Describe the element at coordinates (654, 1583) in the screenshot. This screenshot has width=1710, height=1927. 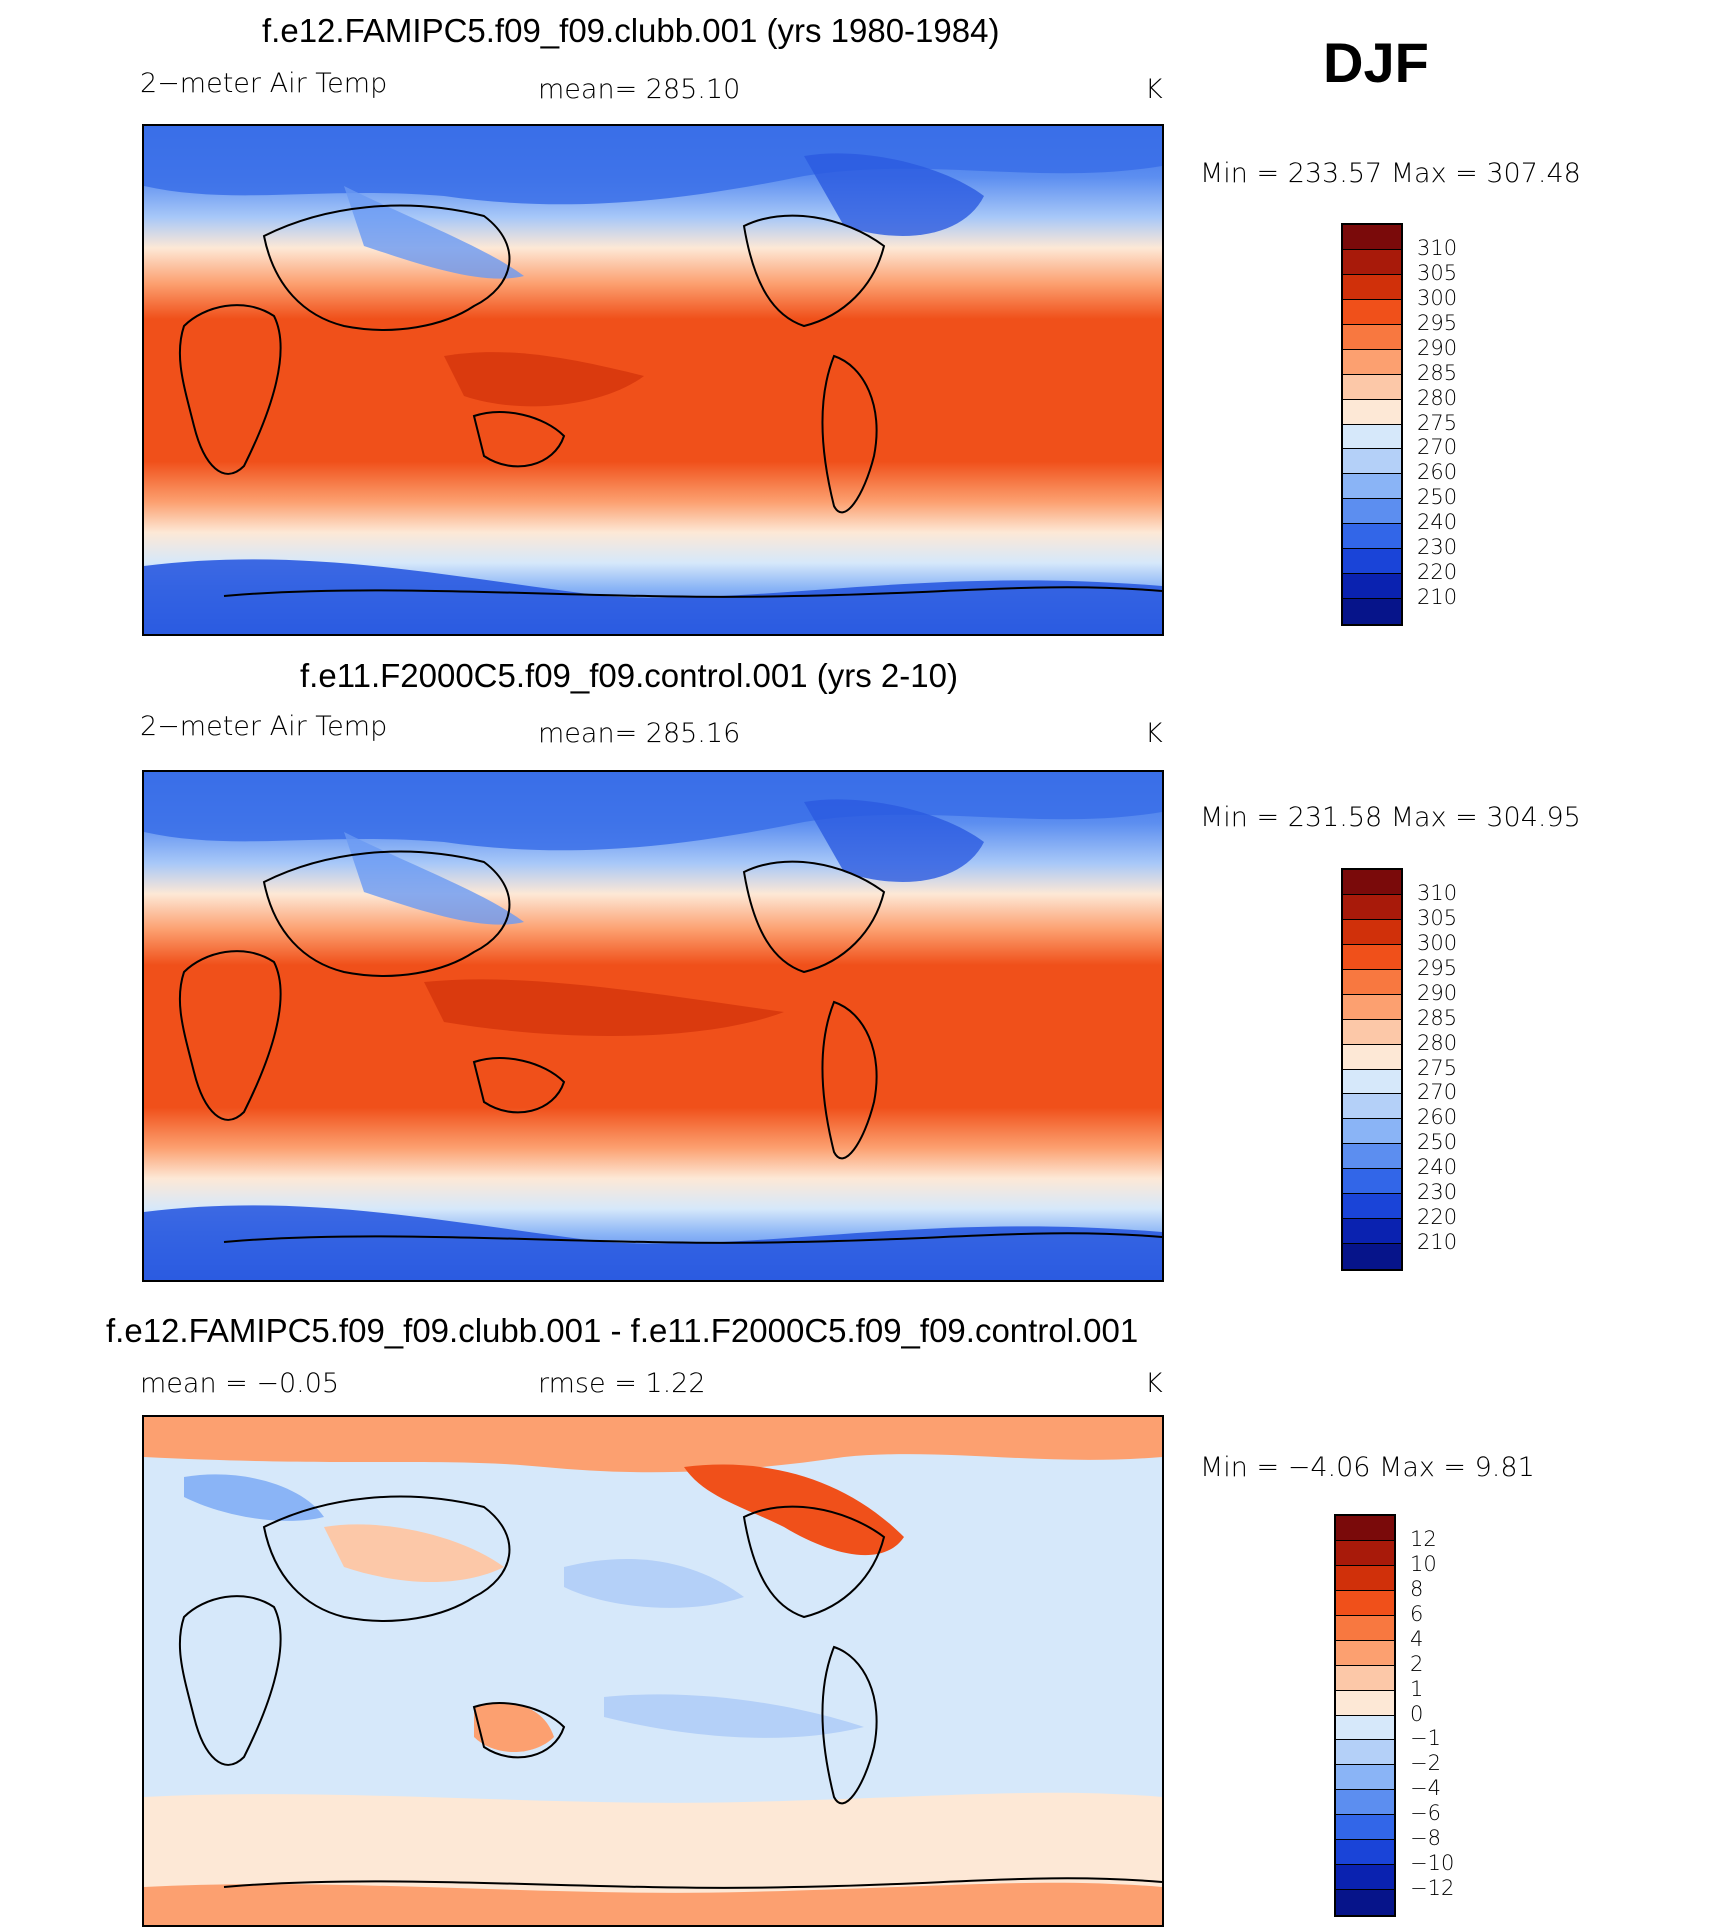
I see `panel-3-npacific-cool` at that location.